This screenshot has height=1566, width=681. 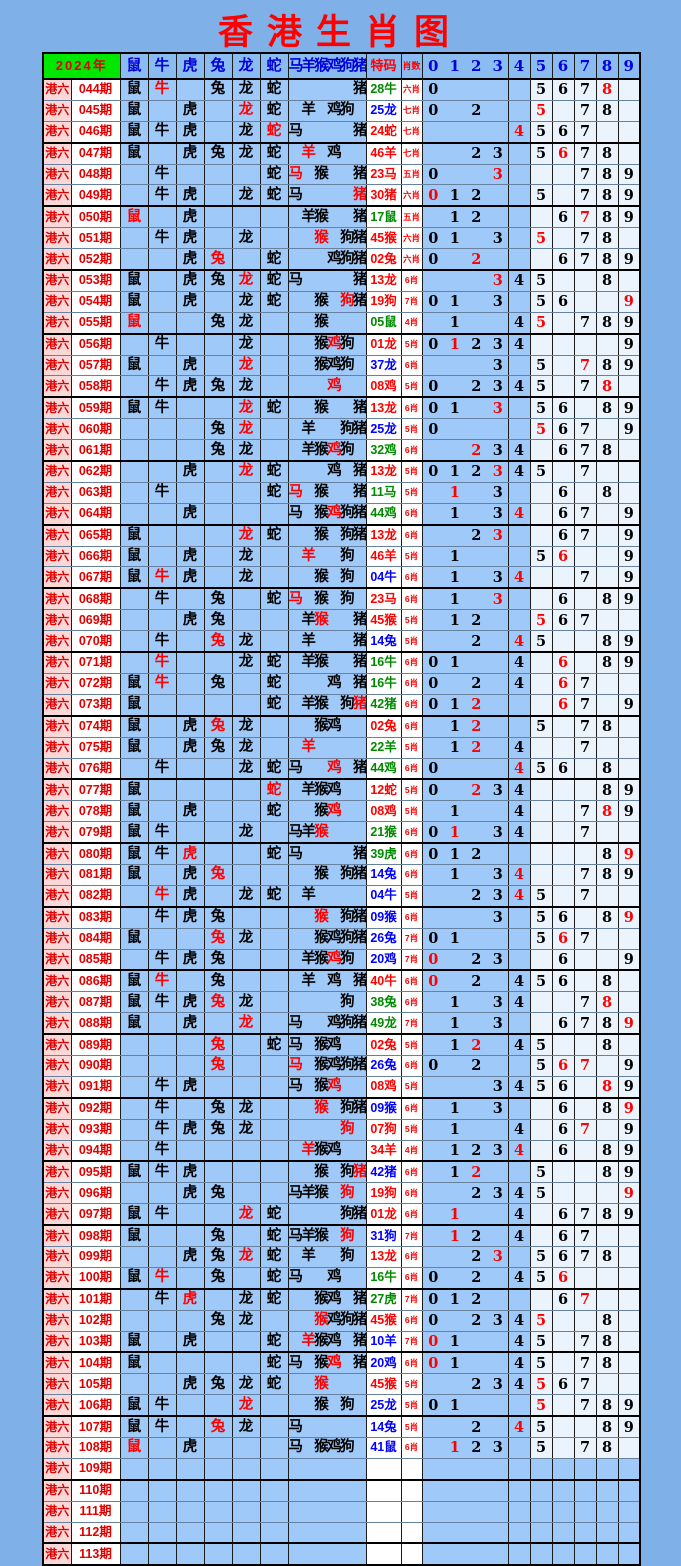 I want to click on period-label: 067期, so click(x=95, y=578).